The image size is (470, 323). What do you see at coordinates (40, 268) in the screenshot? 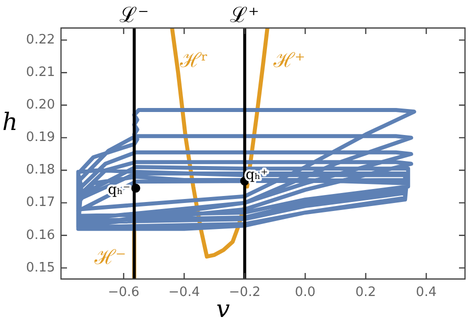
I see `y-tick-label: 0.15` at bounding box center [40, 268].